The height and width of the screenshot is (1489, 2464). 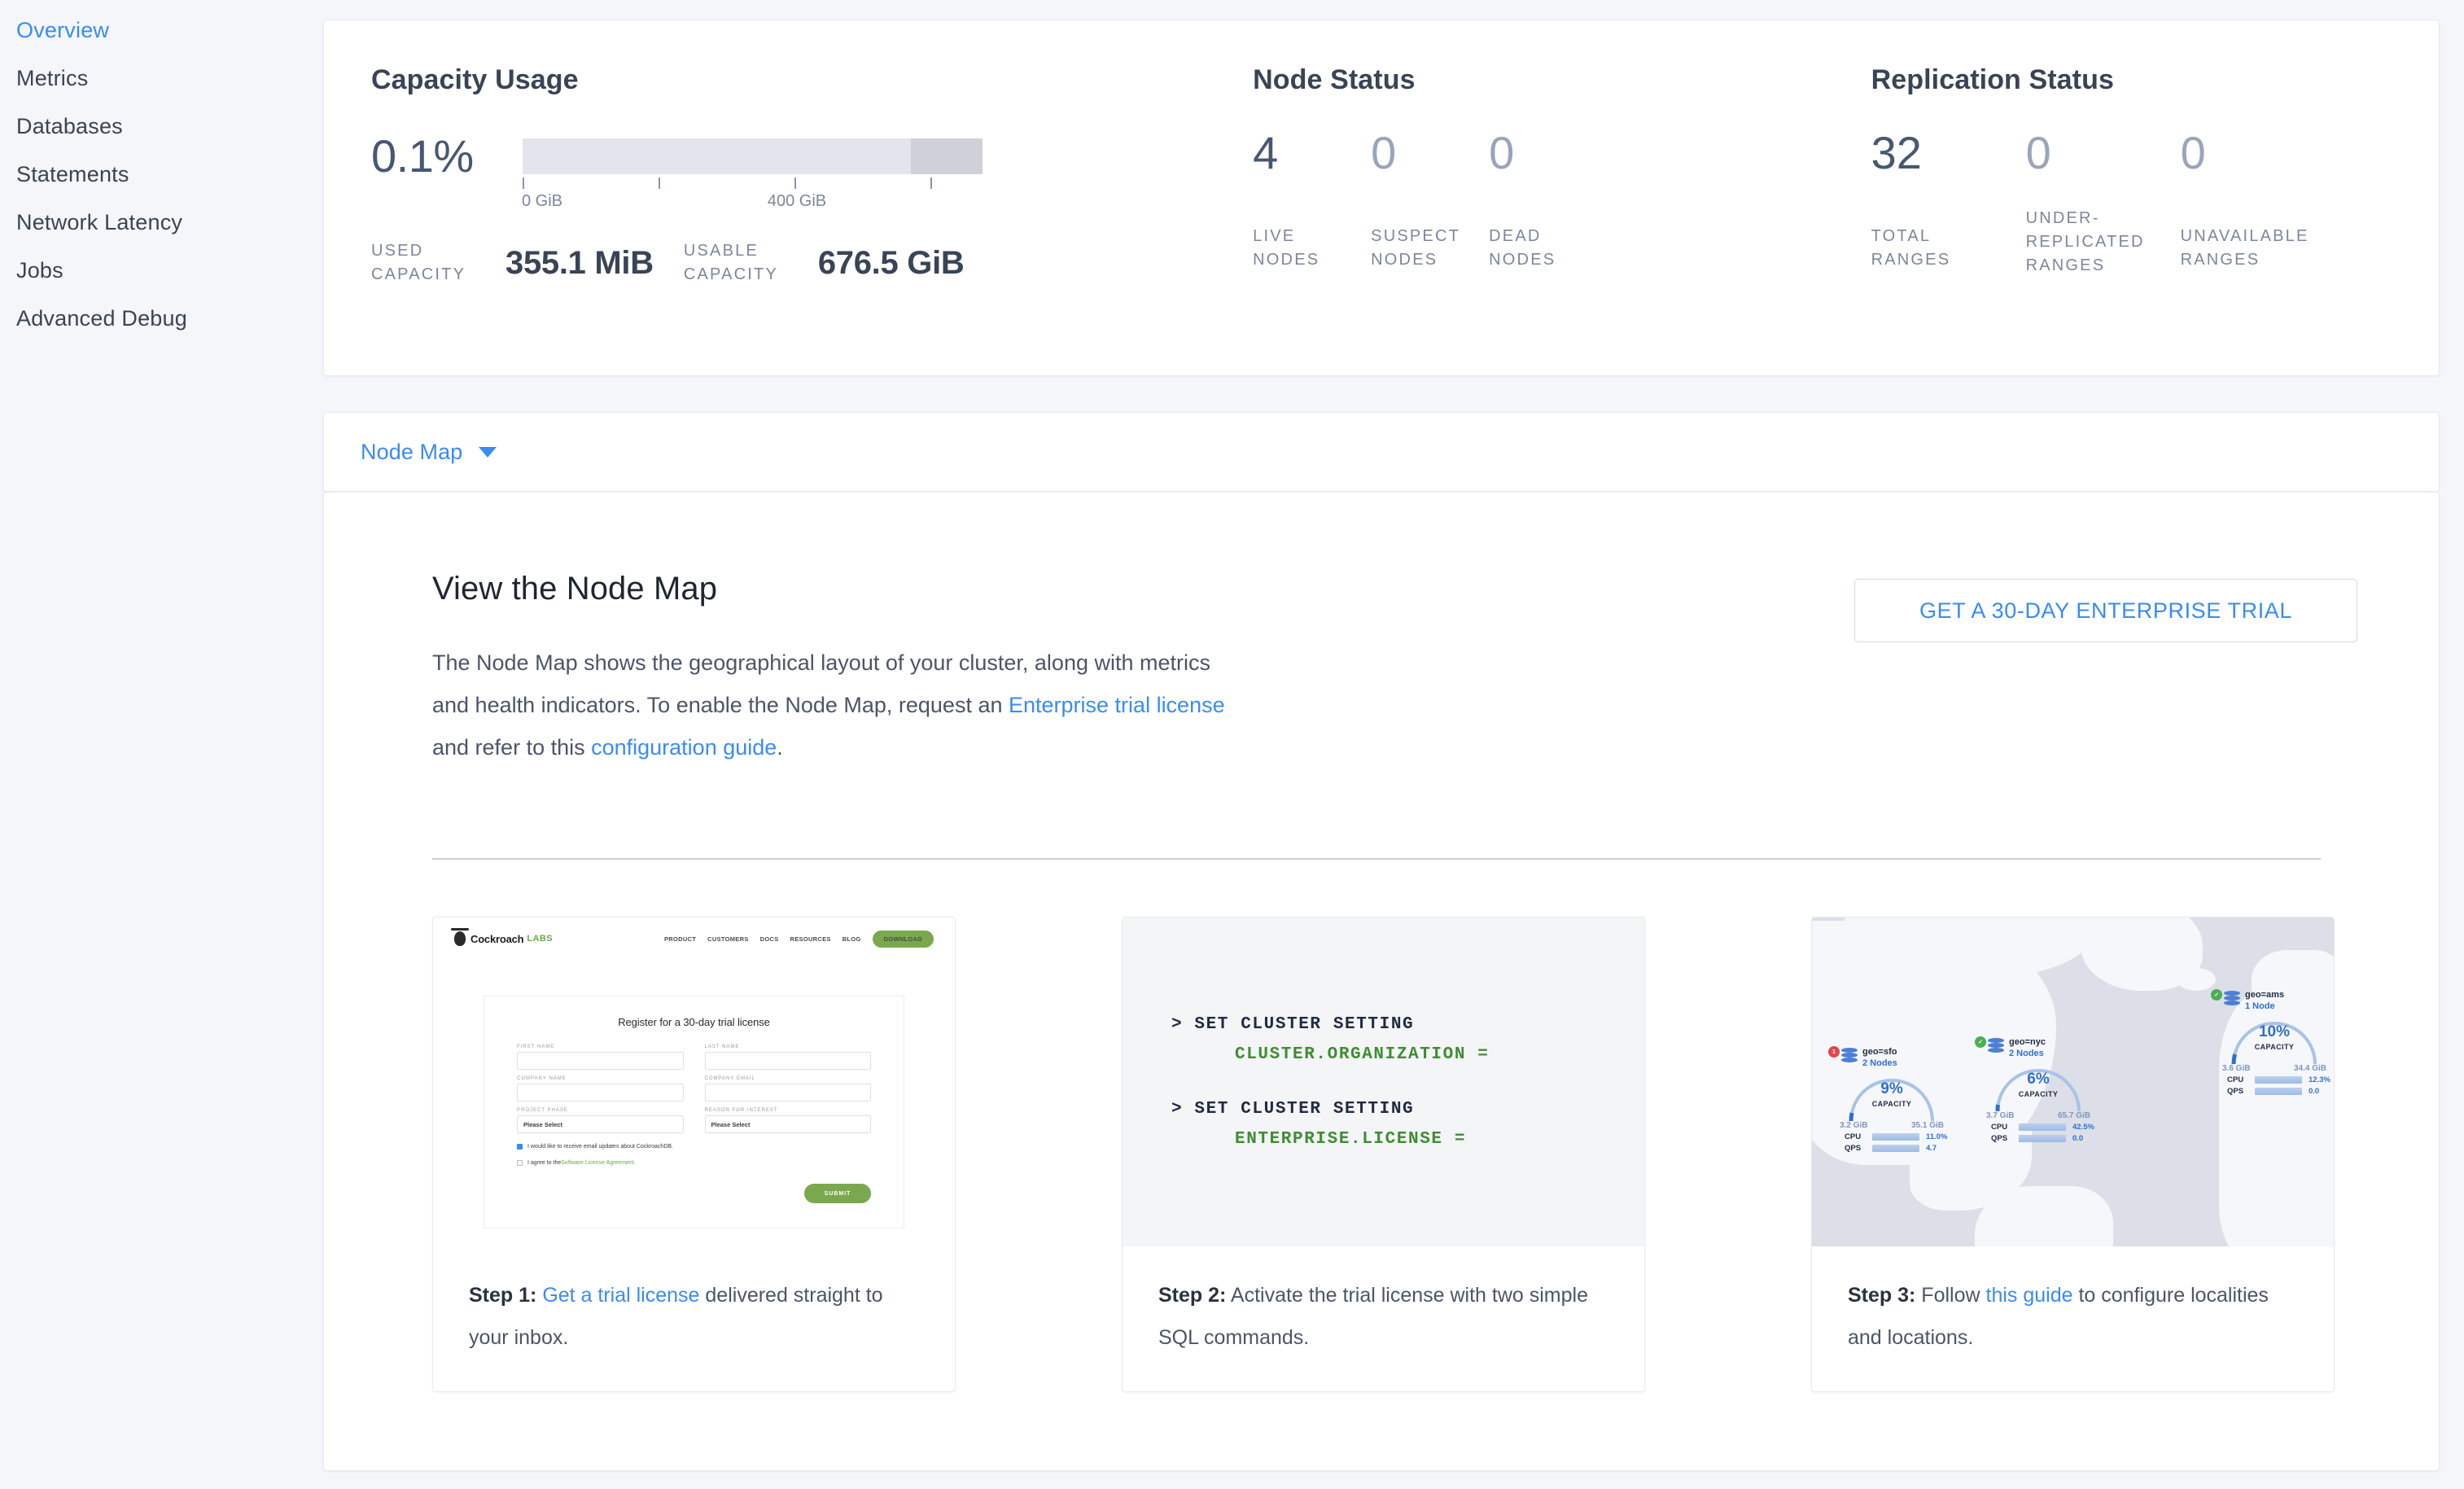 I want to click on get-enterprise-trial-button: GET A 30-DAY ENTERPRISE TRIAL, so click(x=2105, y=610).